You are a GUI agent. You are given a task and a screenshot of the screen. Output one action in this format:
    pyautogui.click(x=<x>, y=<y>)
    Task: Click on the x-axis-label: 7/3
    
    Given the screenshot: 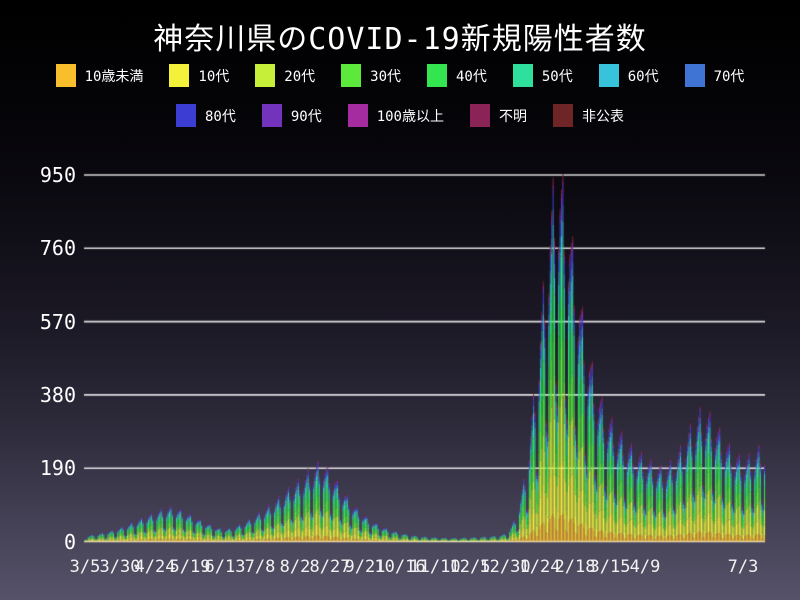 What is the action you would take?
    pyautogui.click(x=743, y=567)
    